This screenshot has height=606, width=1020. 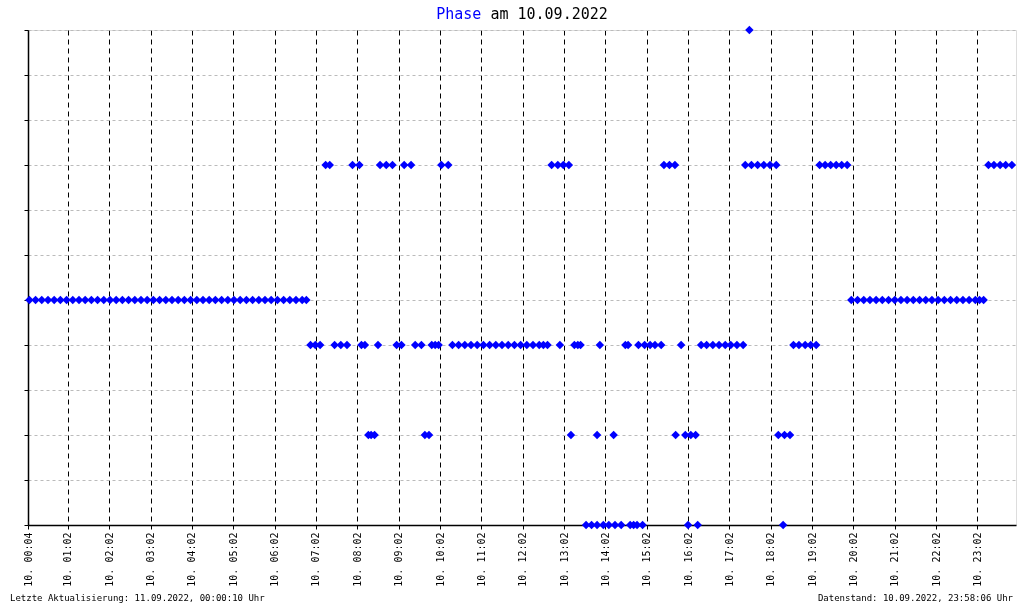 I want to click on x-tick-label: 10. 08:02, so click(x=357, y=559).